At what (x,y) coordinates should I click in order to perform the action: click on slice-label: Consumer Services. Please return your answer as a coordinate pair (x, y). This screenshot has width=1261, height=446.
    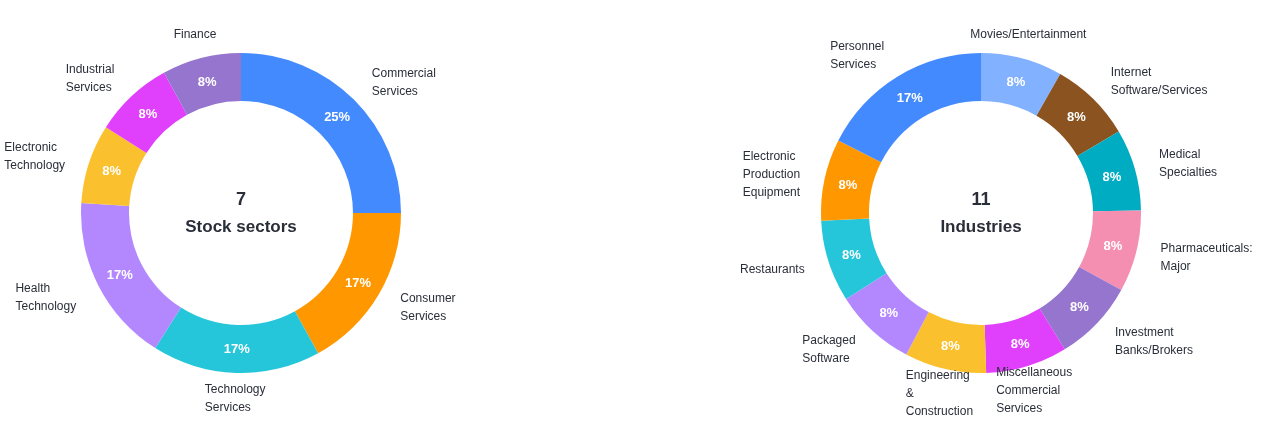
    Looking at the image, I should click on (428, 307).